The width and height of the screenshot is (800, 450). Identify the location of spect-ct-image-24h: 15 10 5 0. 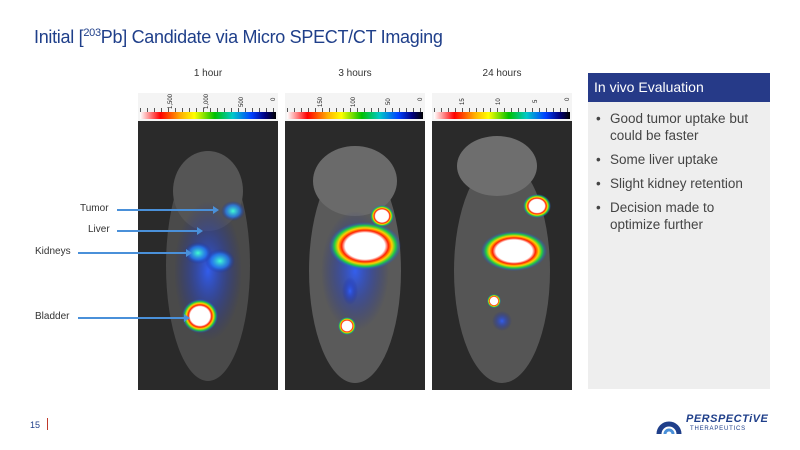
(502, 241).